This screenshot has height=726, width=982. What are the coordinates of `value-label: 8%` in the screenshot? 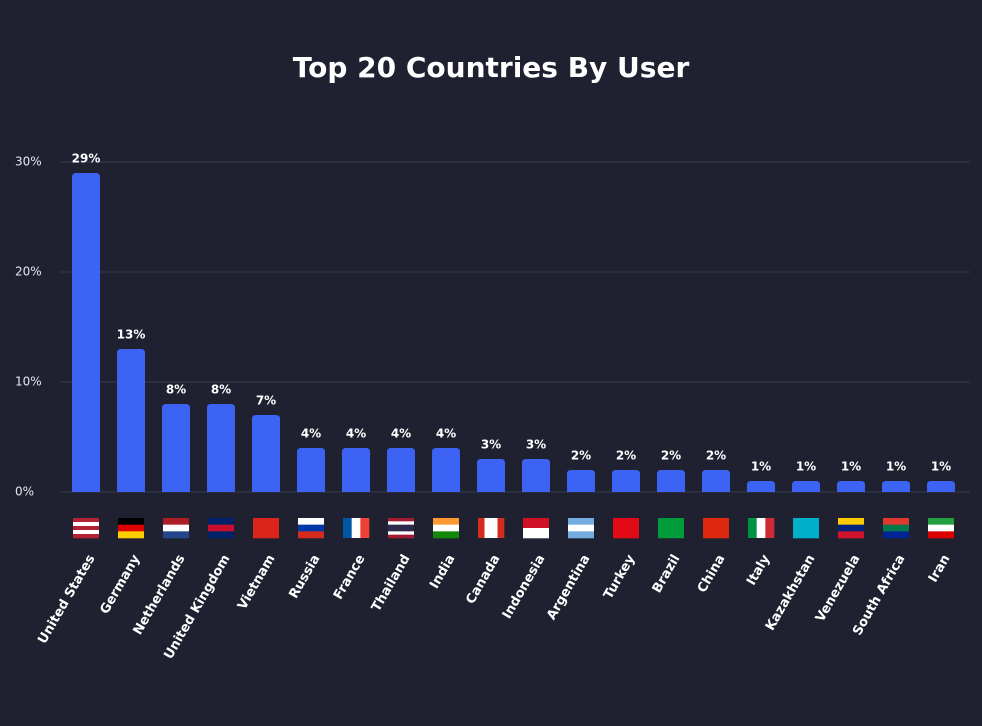 It's located at (176, 390).